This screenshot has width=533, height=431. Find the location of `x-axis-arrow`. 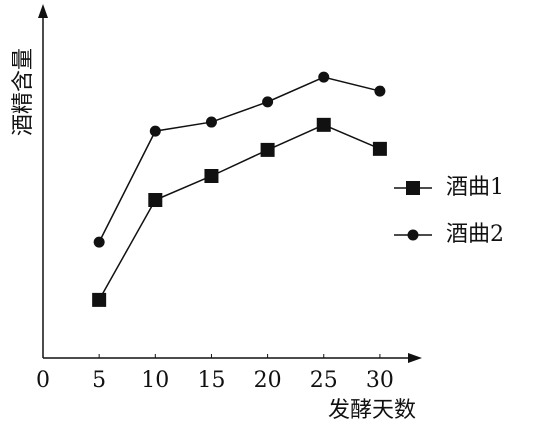

x-axis-arrow is located at coordinates (415, 358).